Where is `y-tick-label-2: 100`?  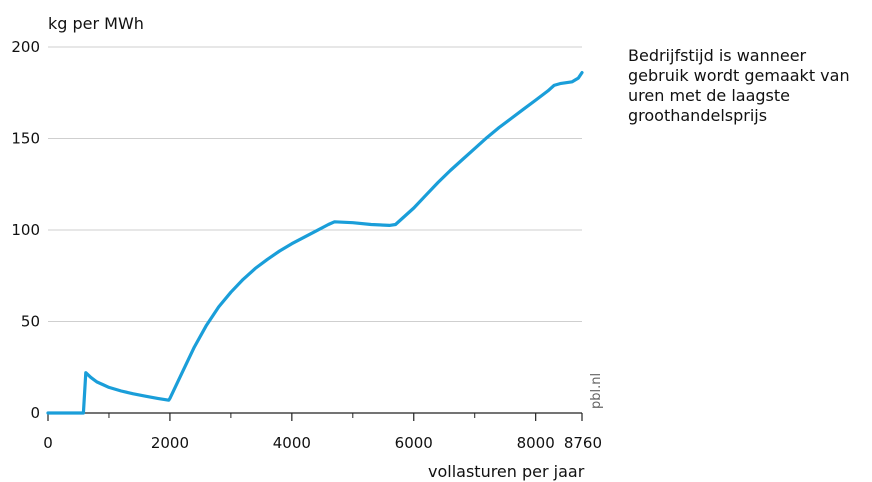 y-tick-label-2: 100 is located at coordinates (25, 230).